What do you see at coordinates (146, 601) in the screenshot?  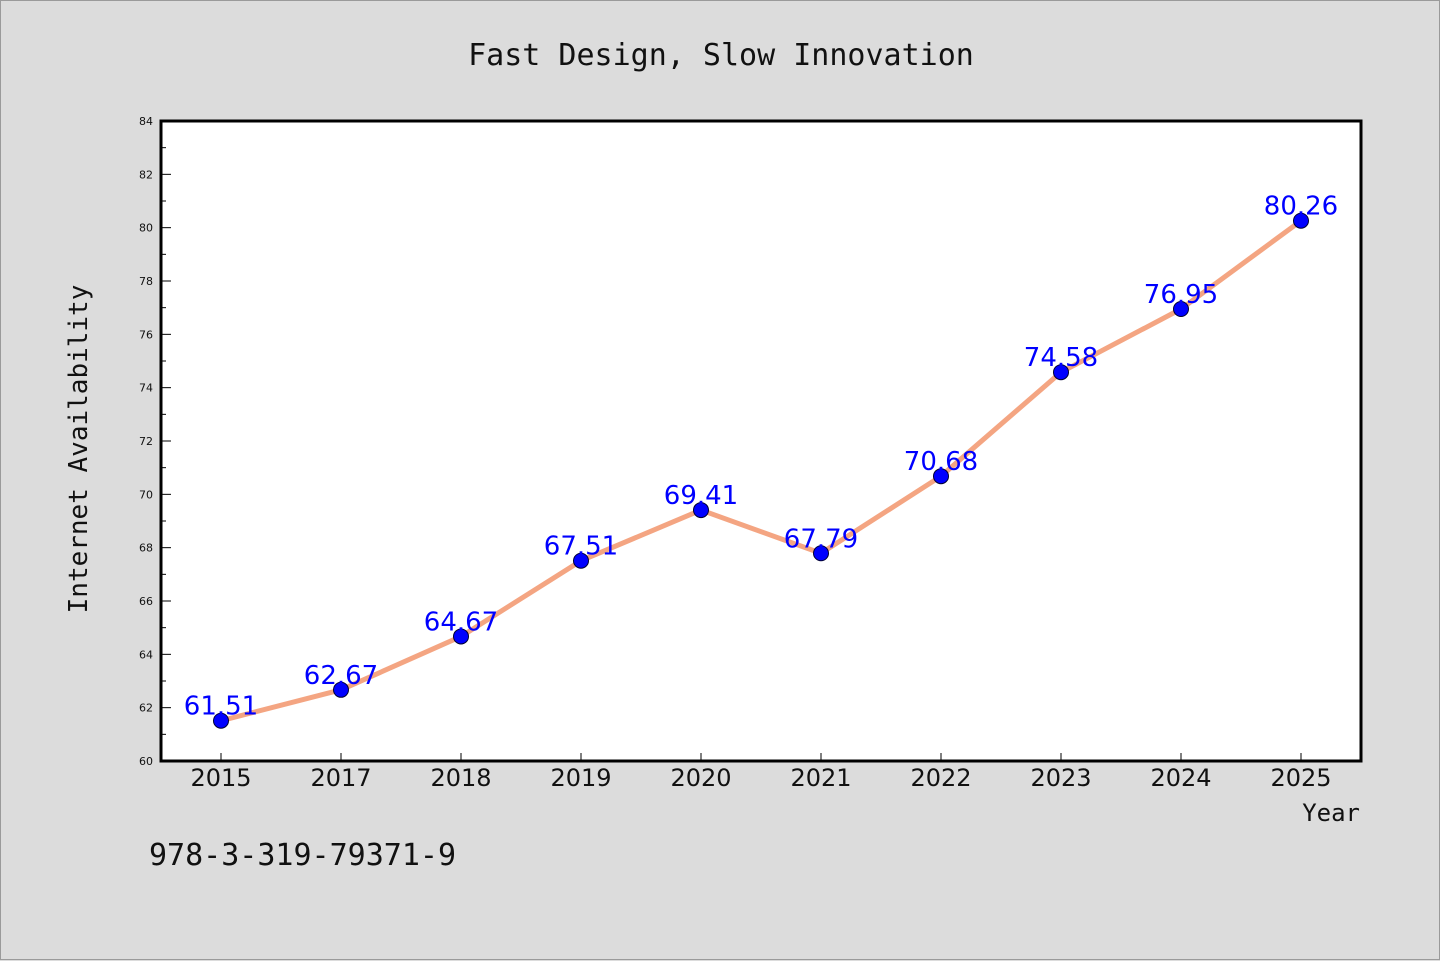 I see `y-tick-label: 66` at bounding box center [146, 601].